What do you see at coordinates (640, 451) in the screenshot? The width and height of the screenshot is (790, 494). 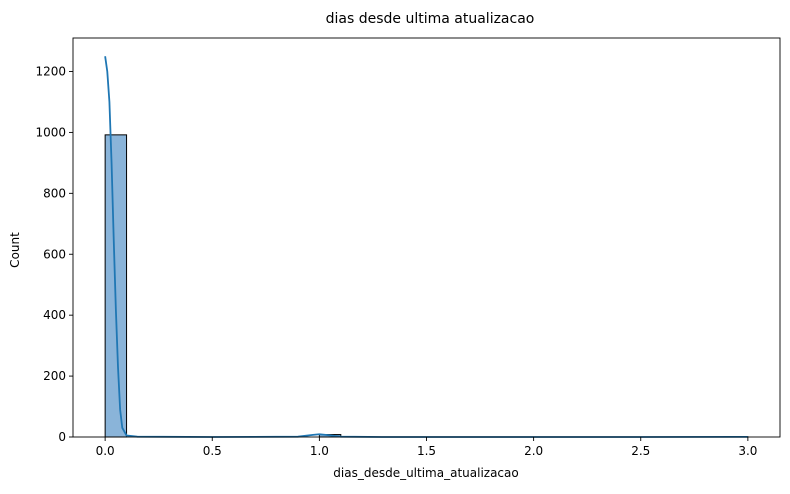 I see `x-tick-label-5: 2.5` at bounding box center [640, 451].